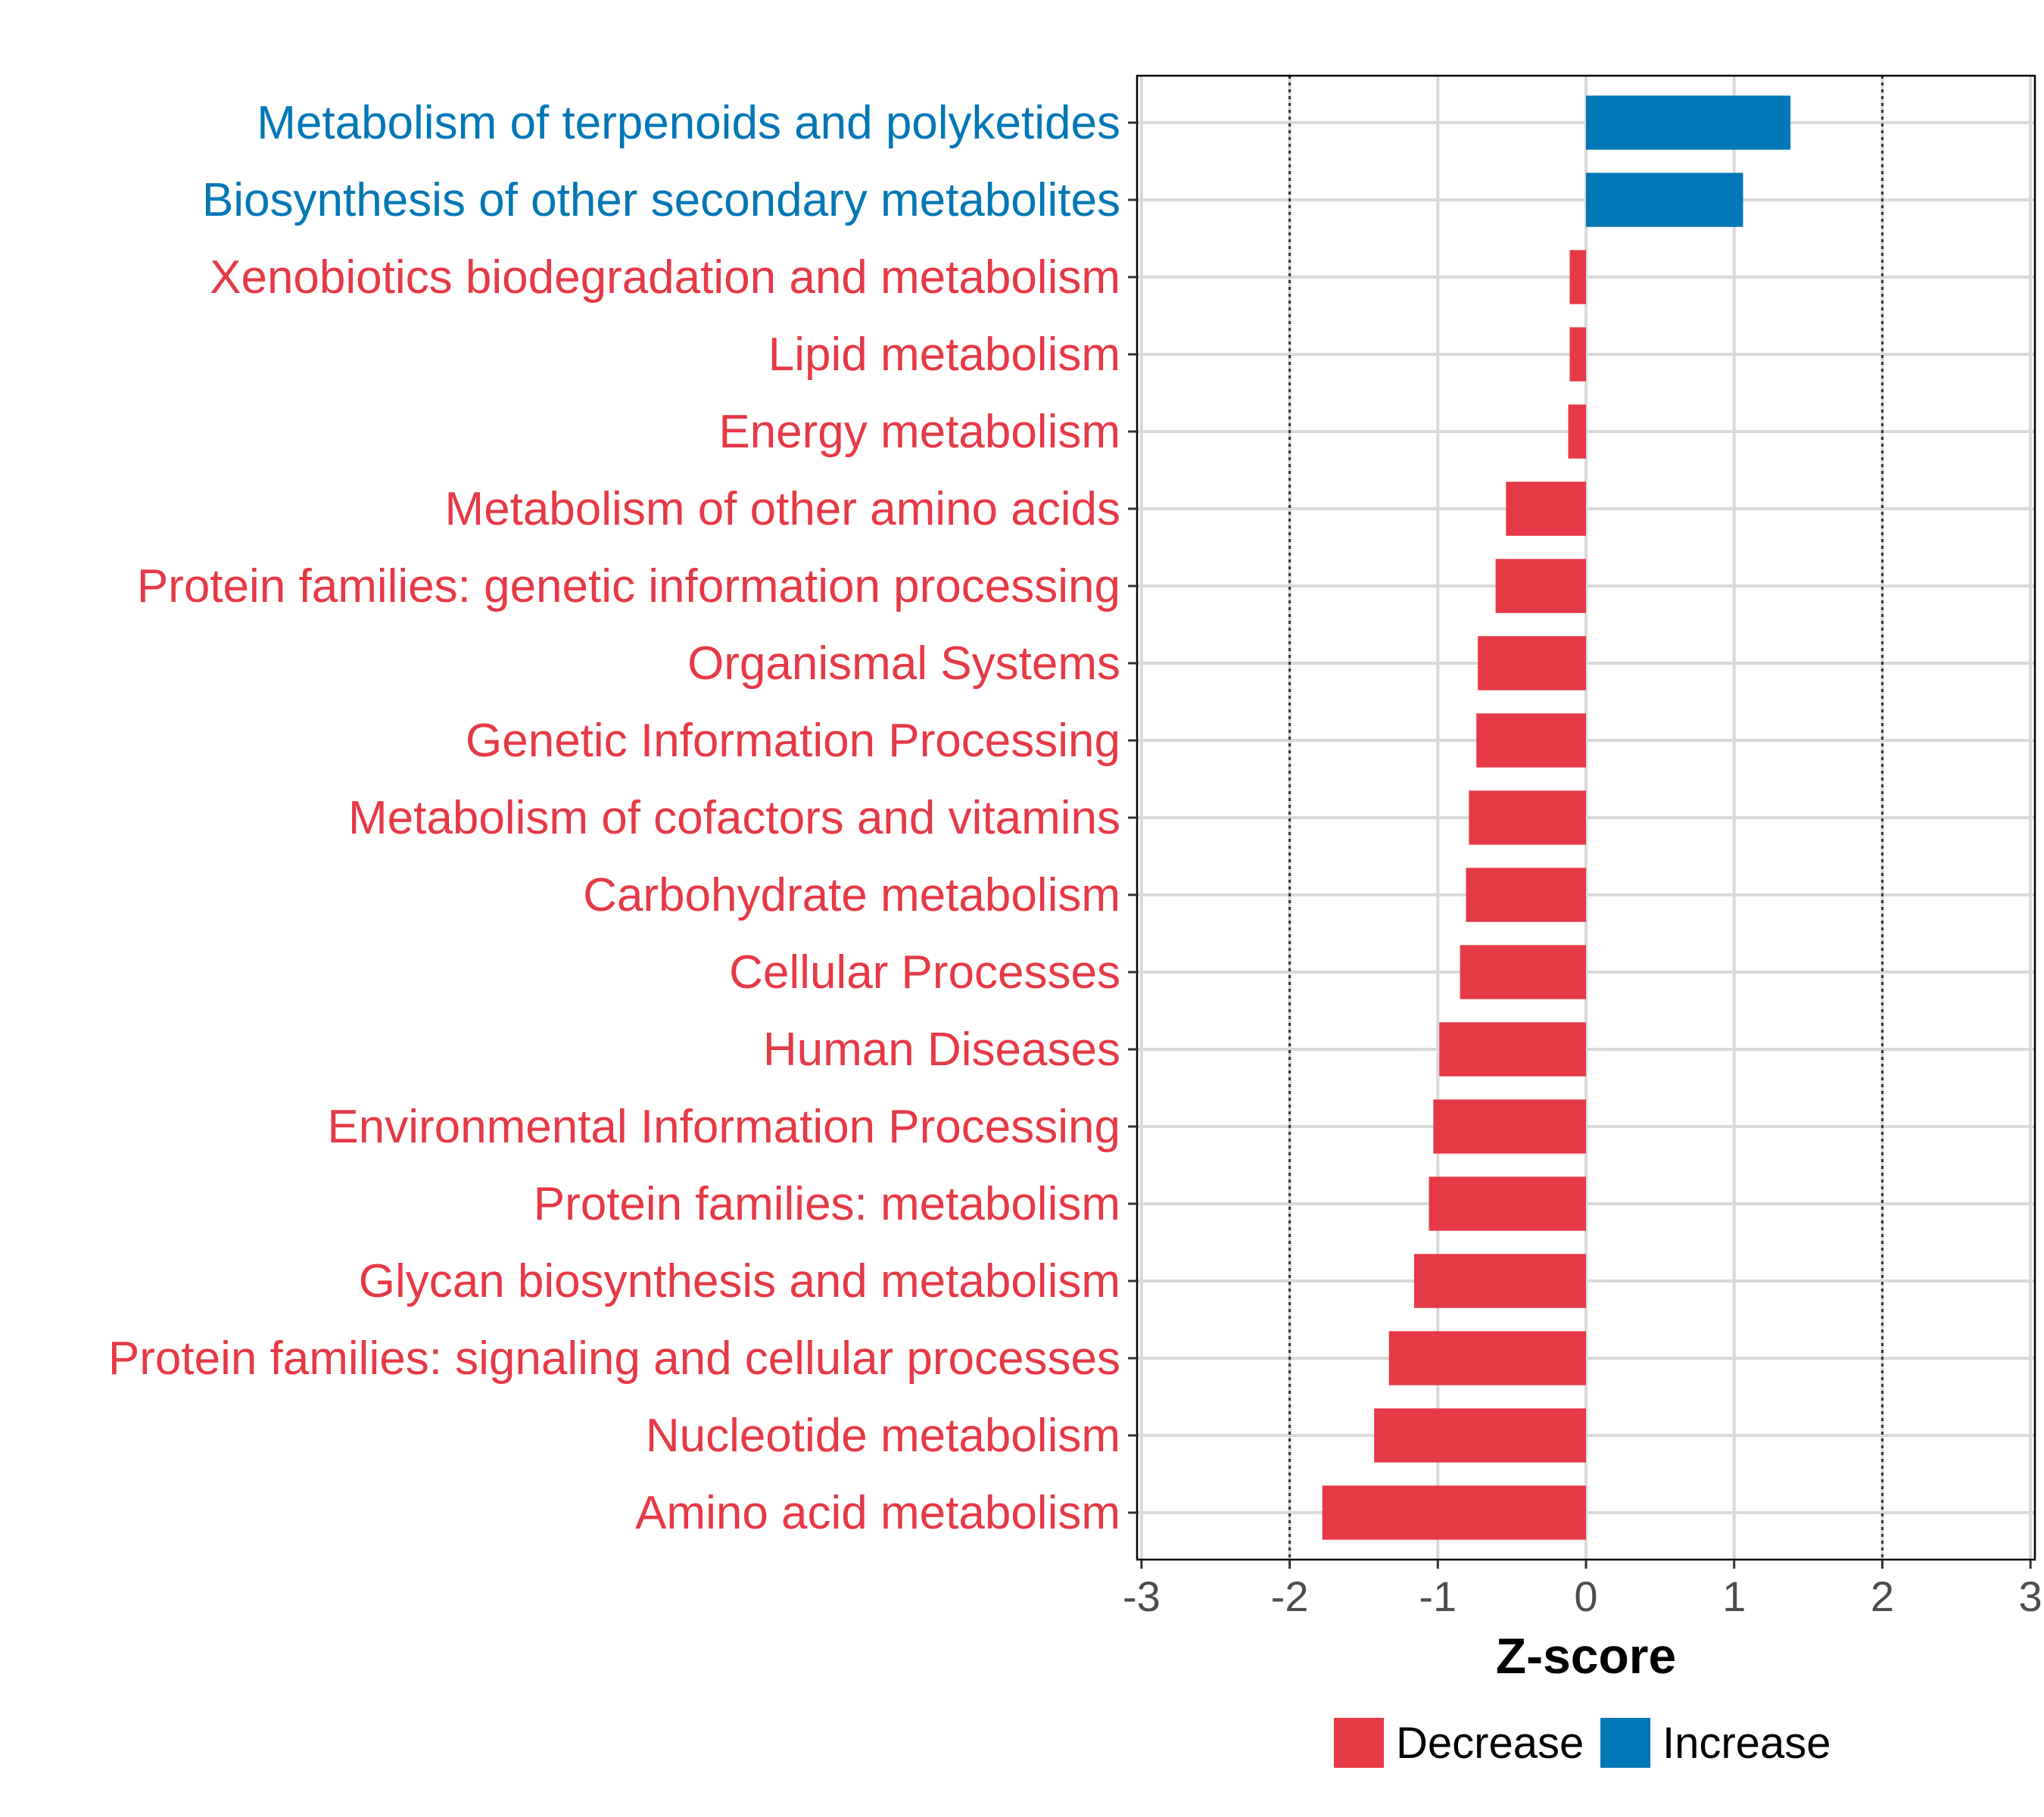  Describe the element at coordinates (782, 509) in the screenshot. I see `category-label: Metabolism of other amino acids` at that location.